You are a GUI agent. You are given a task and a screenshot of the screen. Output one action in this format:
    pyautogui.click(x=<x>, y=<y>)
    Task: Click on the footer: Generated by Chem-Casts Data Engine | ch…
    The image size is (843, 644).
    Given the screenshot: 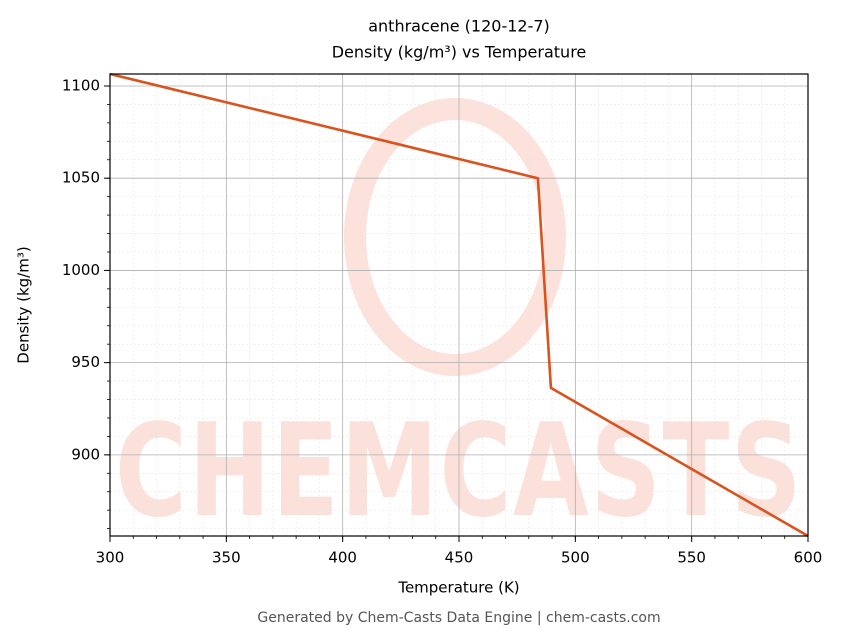 What is the action you would take?
    pyautogui.click(x=458, y=618)
    